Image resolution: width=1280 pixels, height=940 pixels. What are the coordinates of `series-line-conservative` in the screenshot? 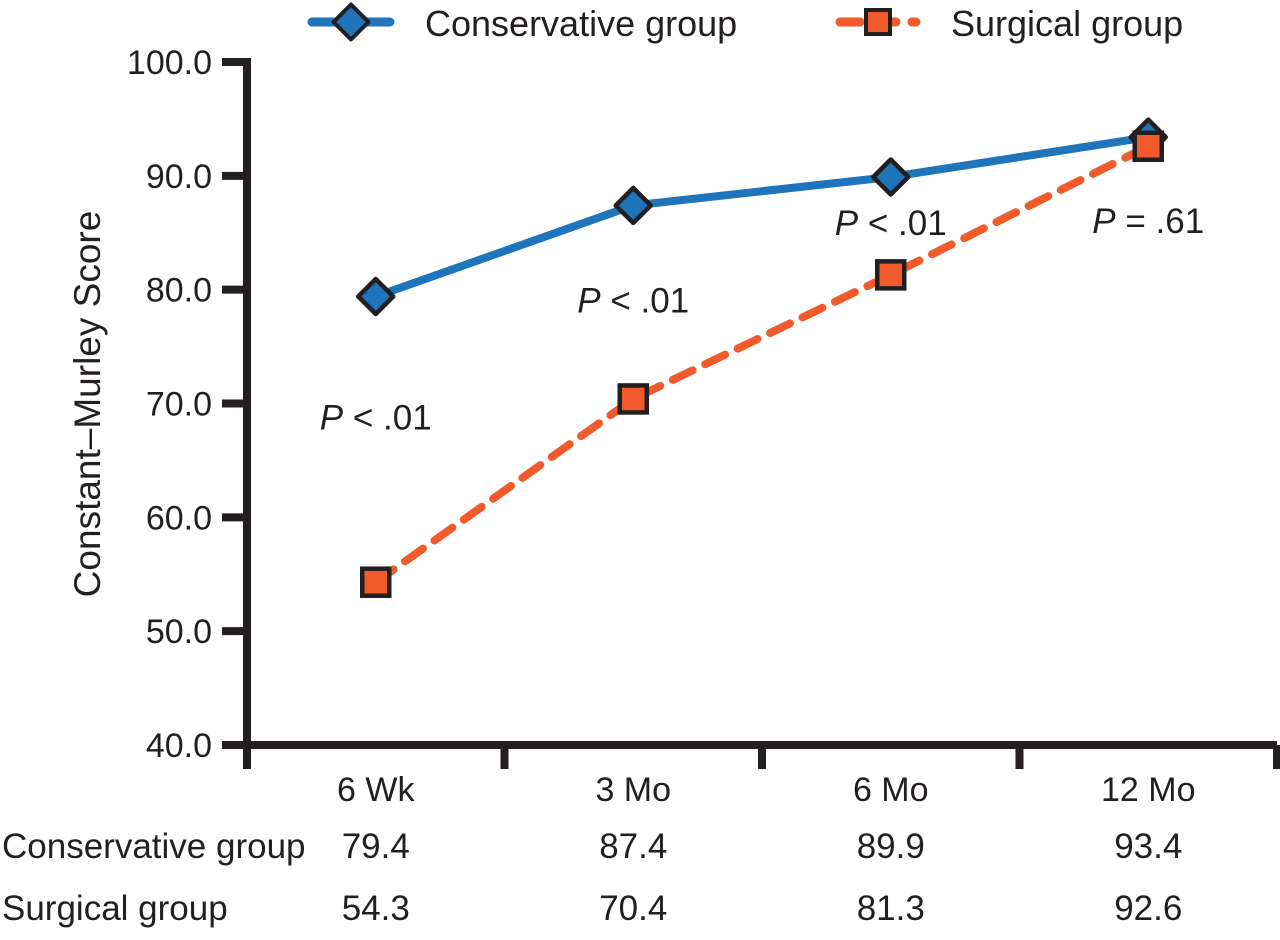 It's located at (762, 217).